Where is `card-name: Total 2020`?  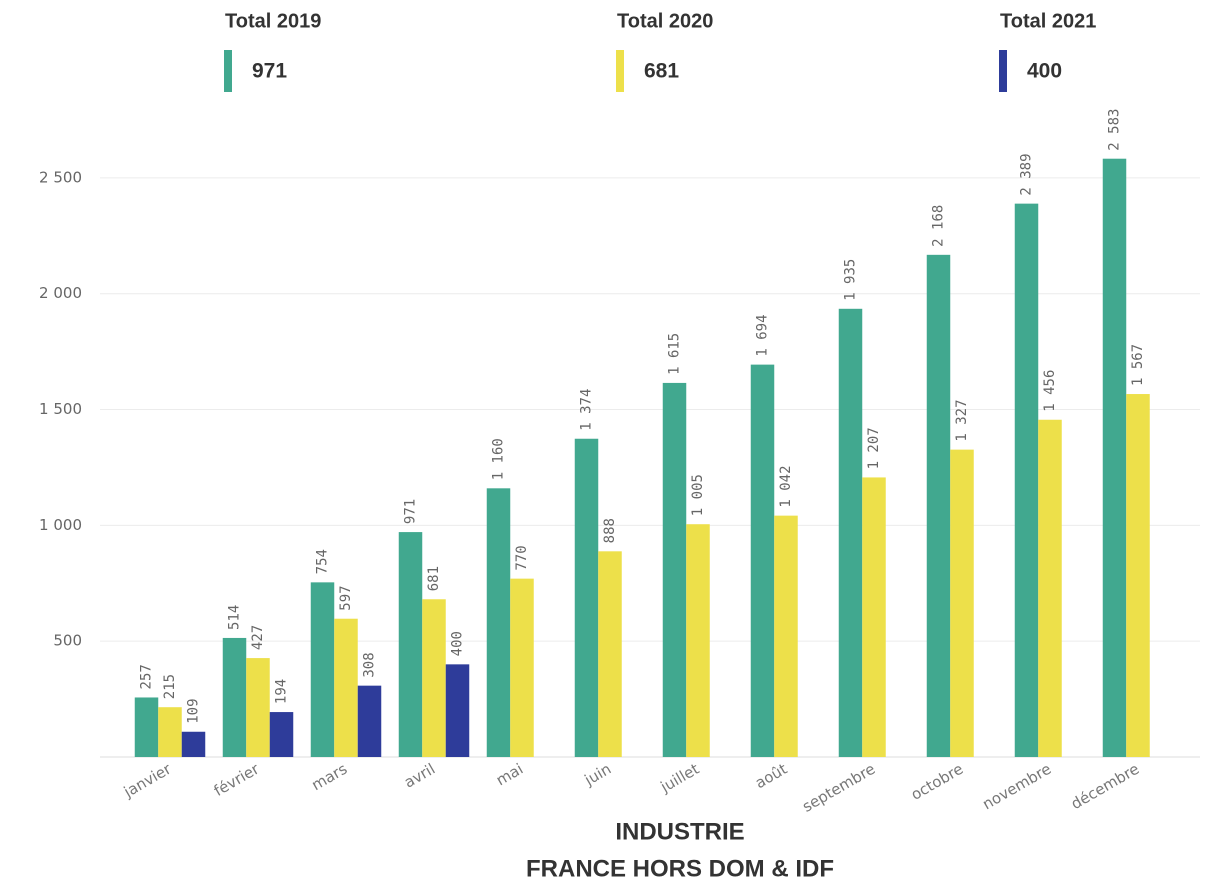 card-name: Total 2020 is located at coordinates (665, 21).